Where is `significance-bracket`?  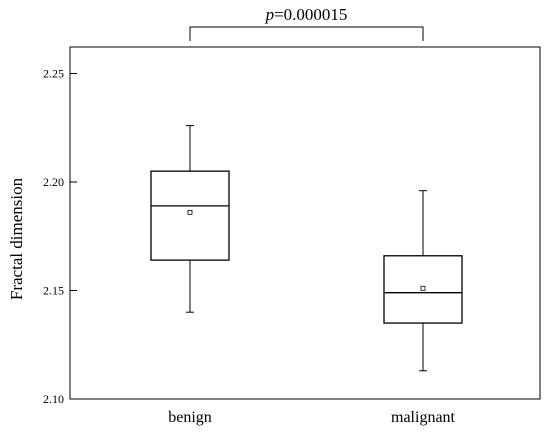
significance-bracket is located at coordinates (306, 33).